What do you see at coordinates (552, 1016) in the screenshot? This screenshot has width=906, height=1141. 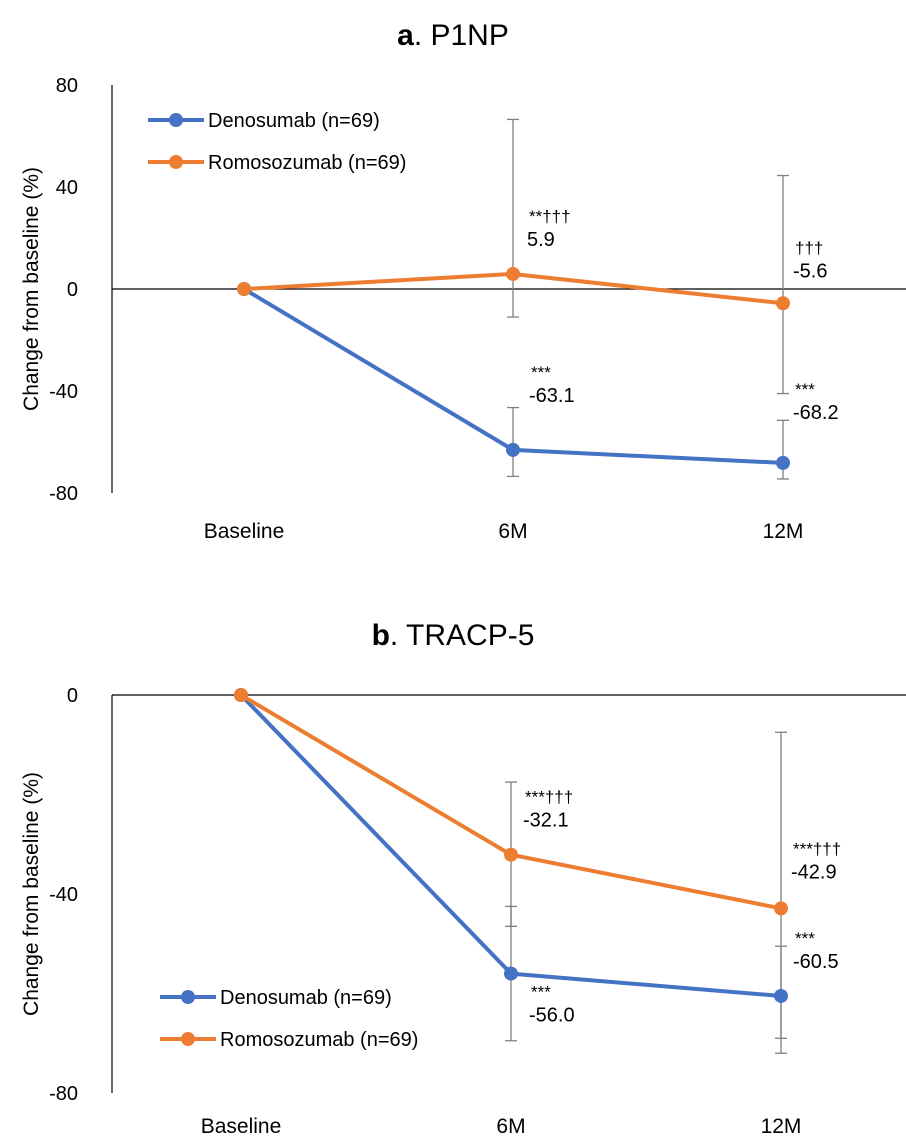 I see `data-label: -56.0` at bounding box center [552, 1016].